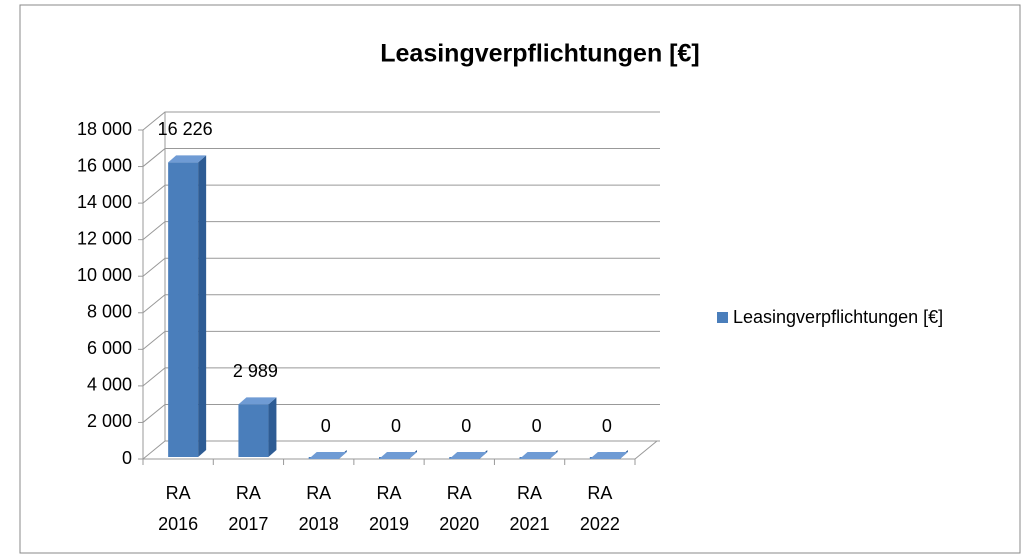  I want to click on x-tick-label: RA 2018, so click(318, 508).